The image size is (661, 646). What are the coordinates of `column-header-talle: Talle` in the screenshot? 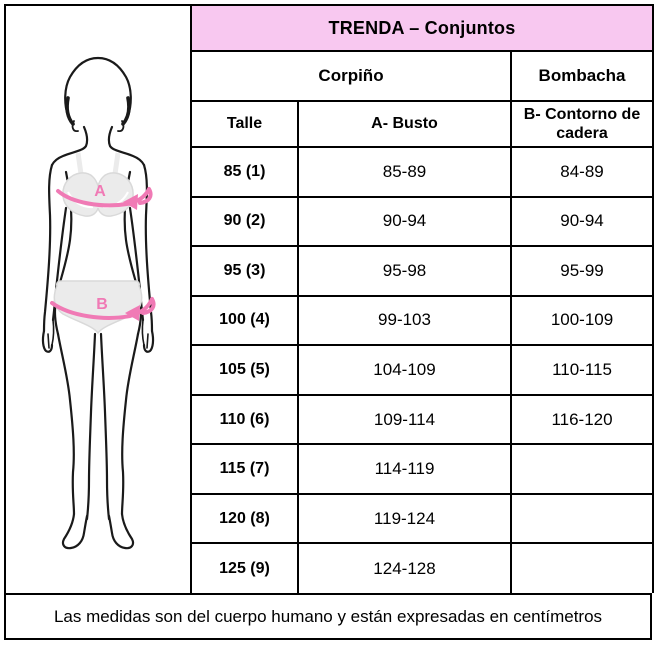 It's located at (244, 124).